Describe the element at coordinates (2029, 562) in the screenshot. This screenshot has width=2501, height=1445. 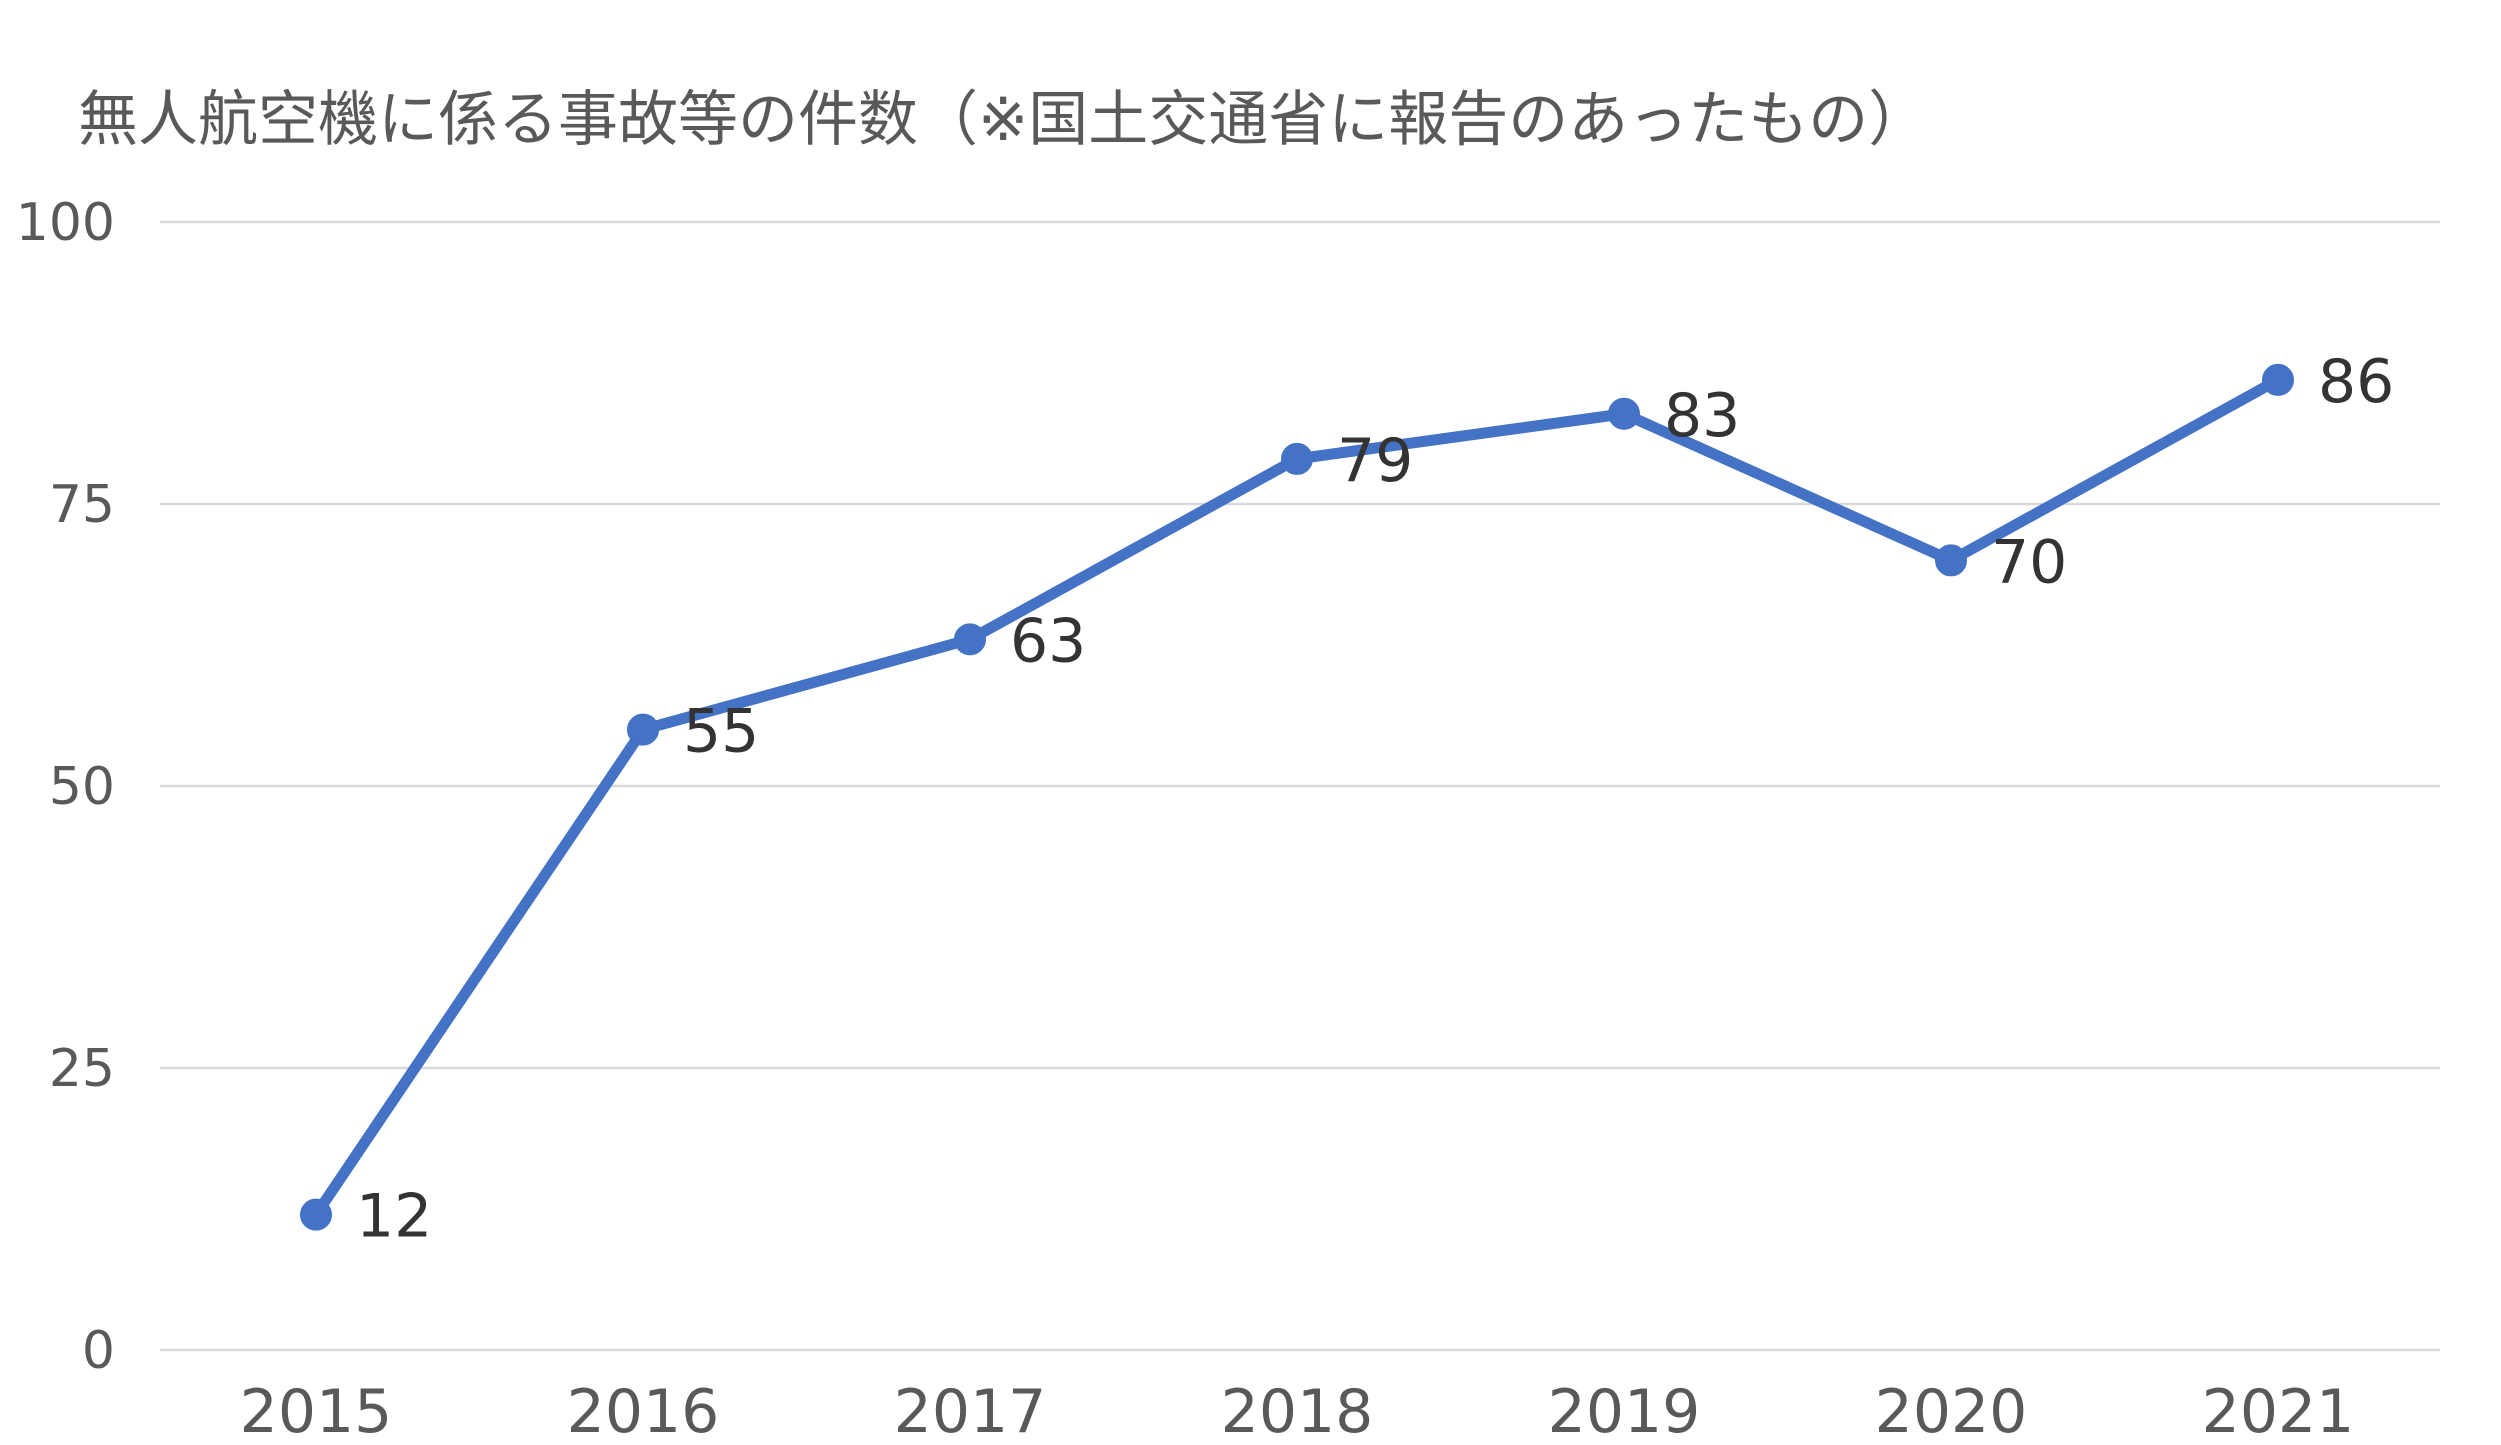
I see `data-label: 70` at that location.